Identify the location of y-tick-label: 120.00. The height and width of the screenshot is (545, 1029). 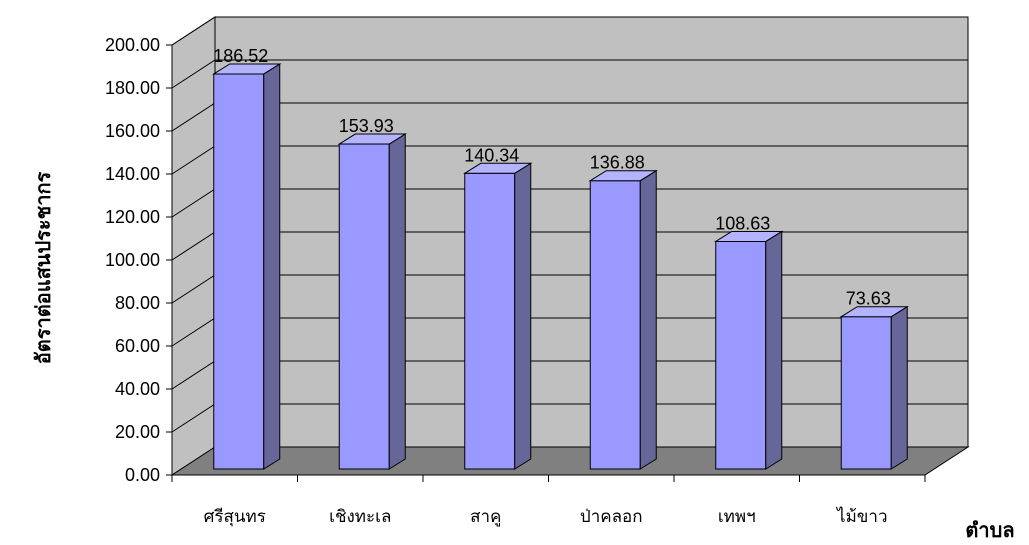
(132, 217).